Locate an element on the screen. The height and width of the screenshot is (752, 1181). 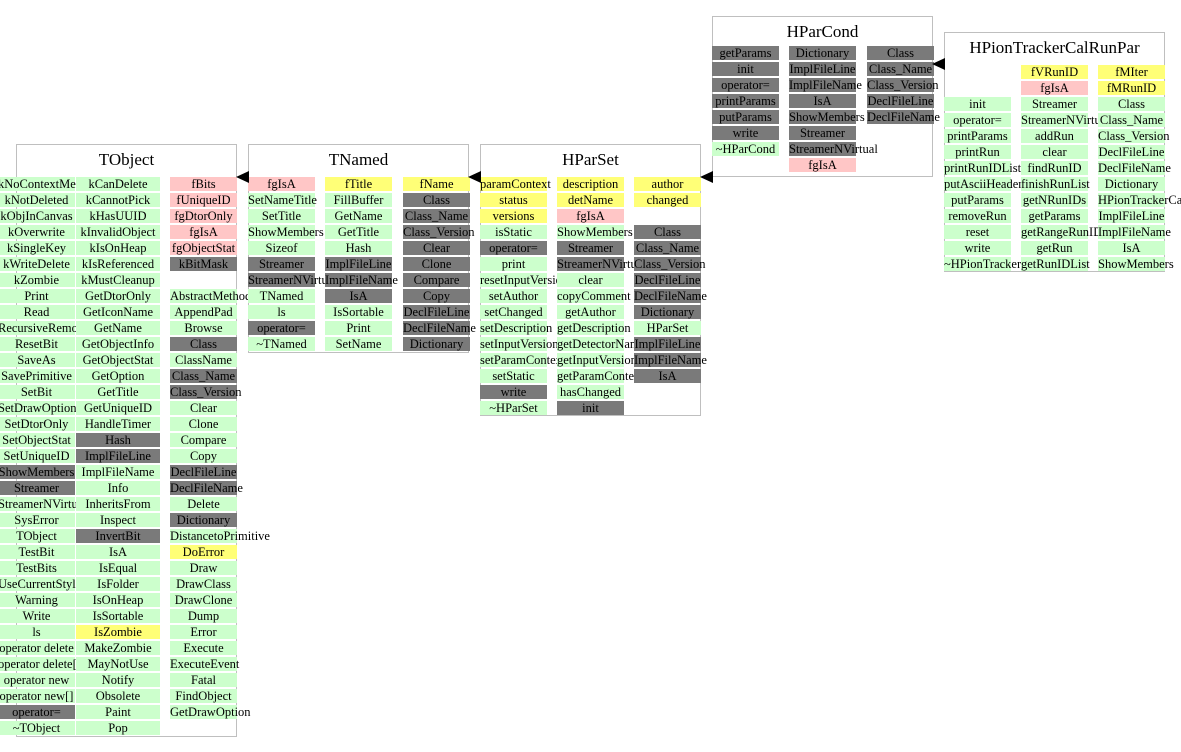
member-kbitmask: kBitMask is located at coordinates (203, 264).